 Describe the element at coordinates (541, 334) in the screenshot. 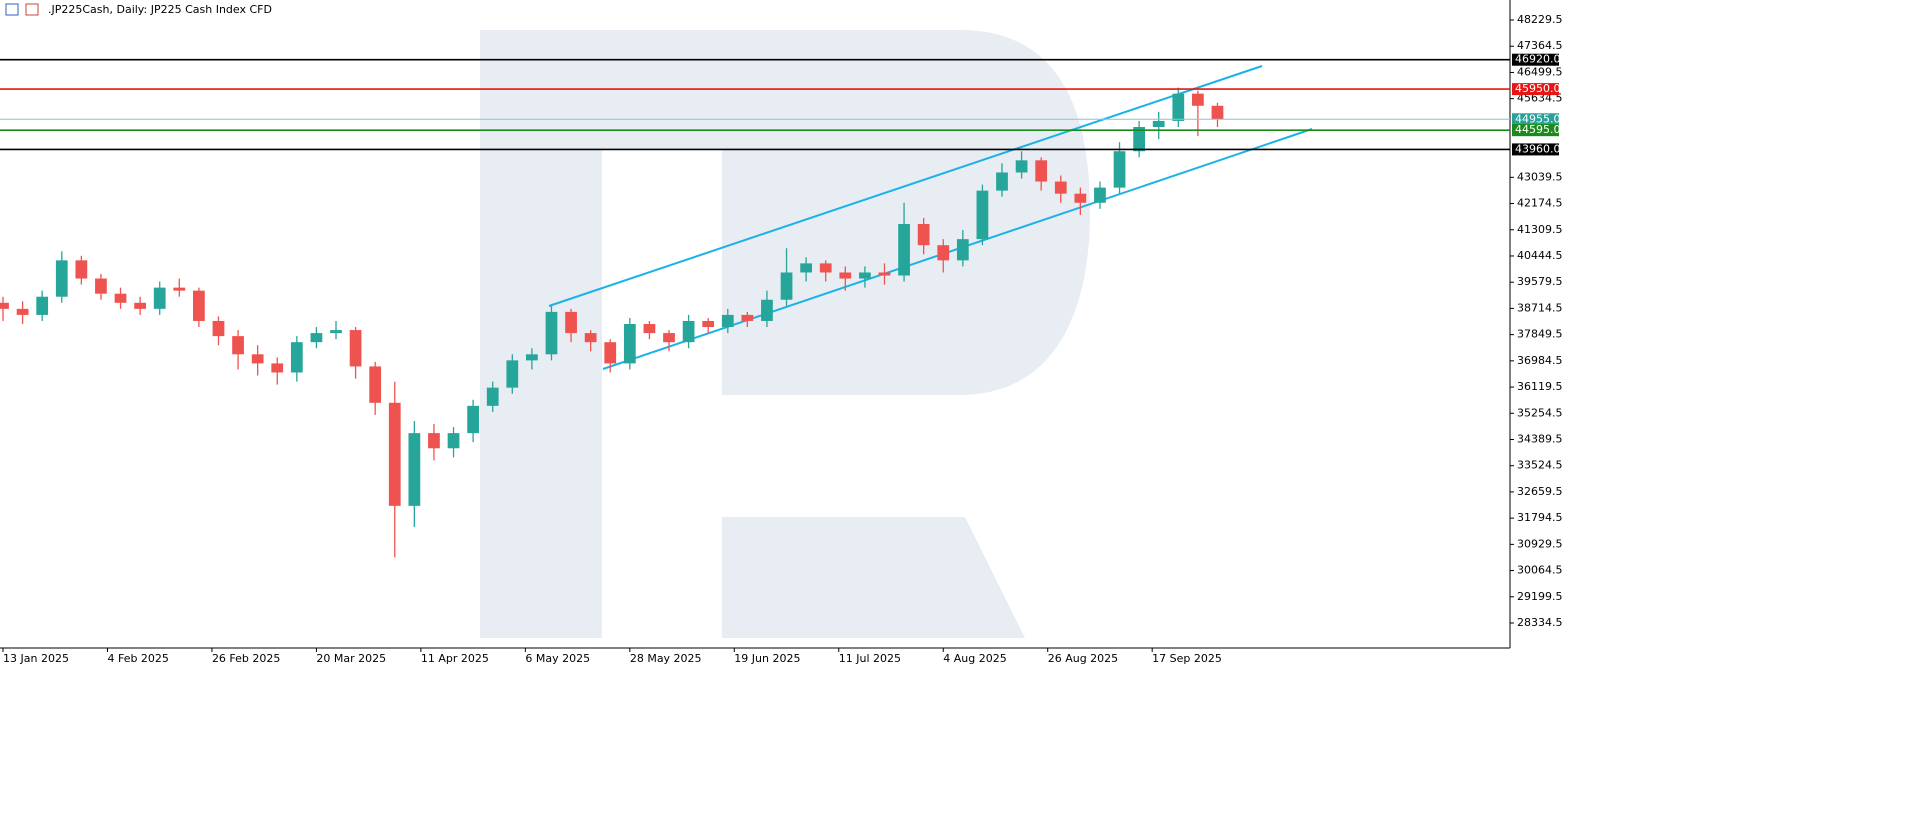

I see `watermark-stem` at that location.